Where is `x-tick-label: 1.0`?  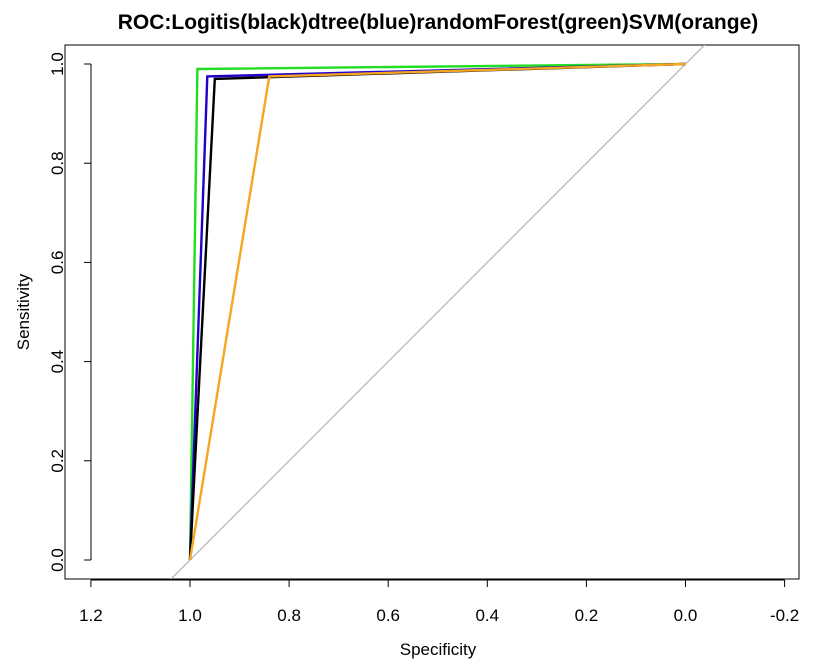
x-tick-label: 1.0 is located at coordinates (190, 615).